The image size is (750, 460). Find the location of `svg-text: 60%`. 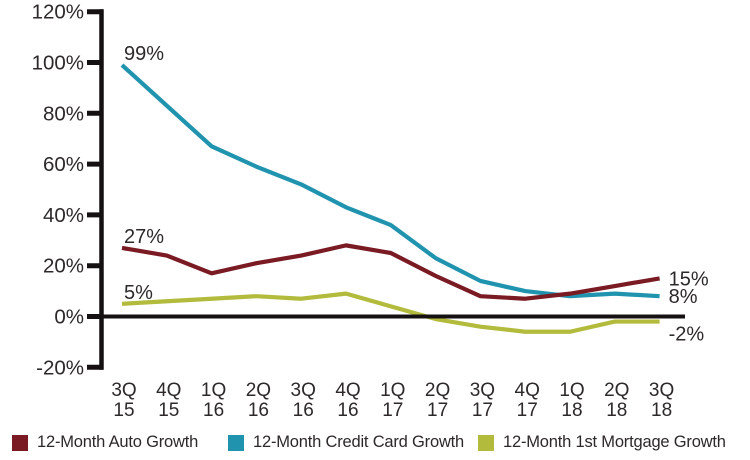

svg-text: 60% is located at coordinates (63, 164).